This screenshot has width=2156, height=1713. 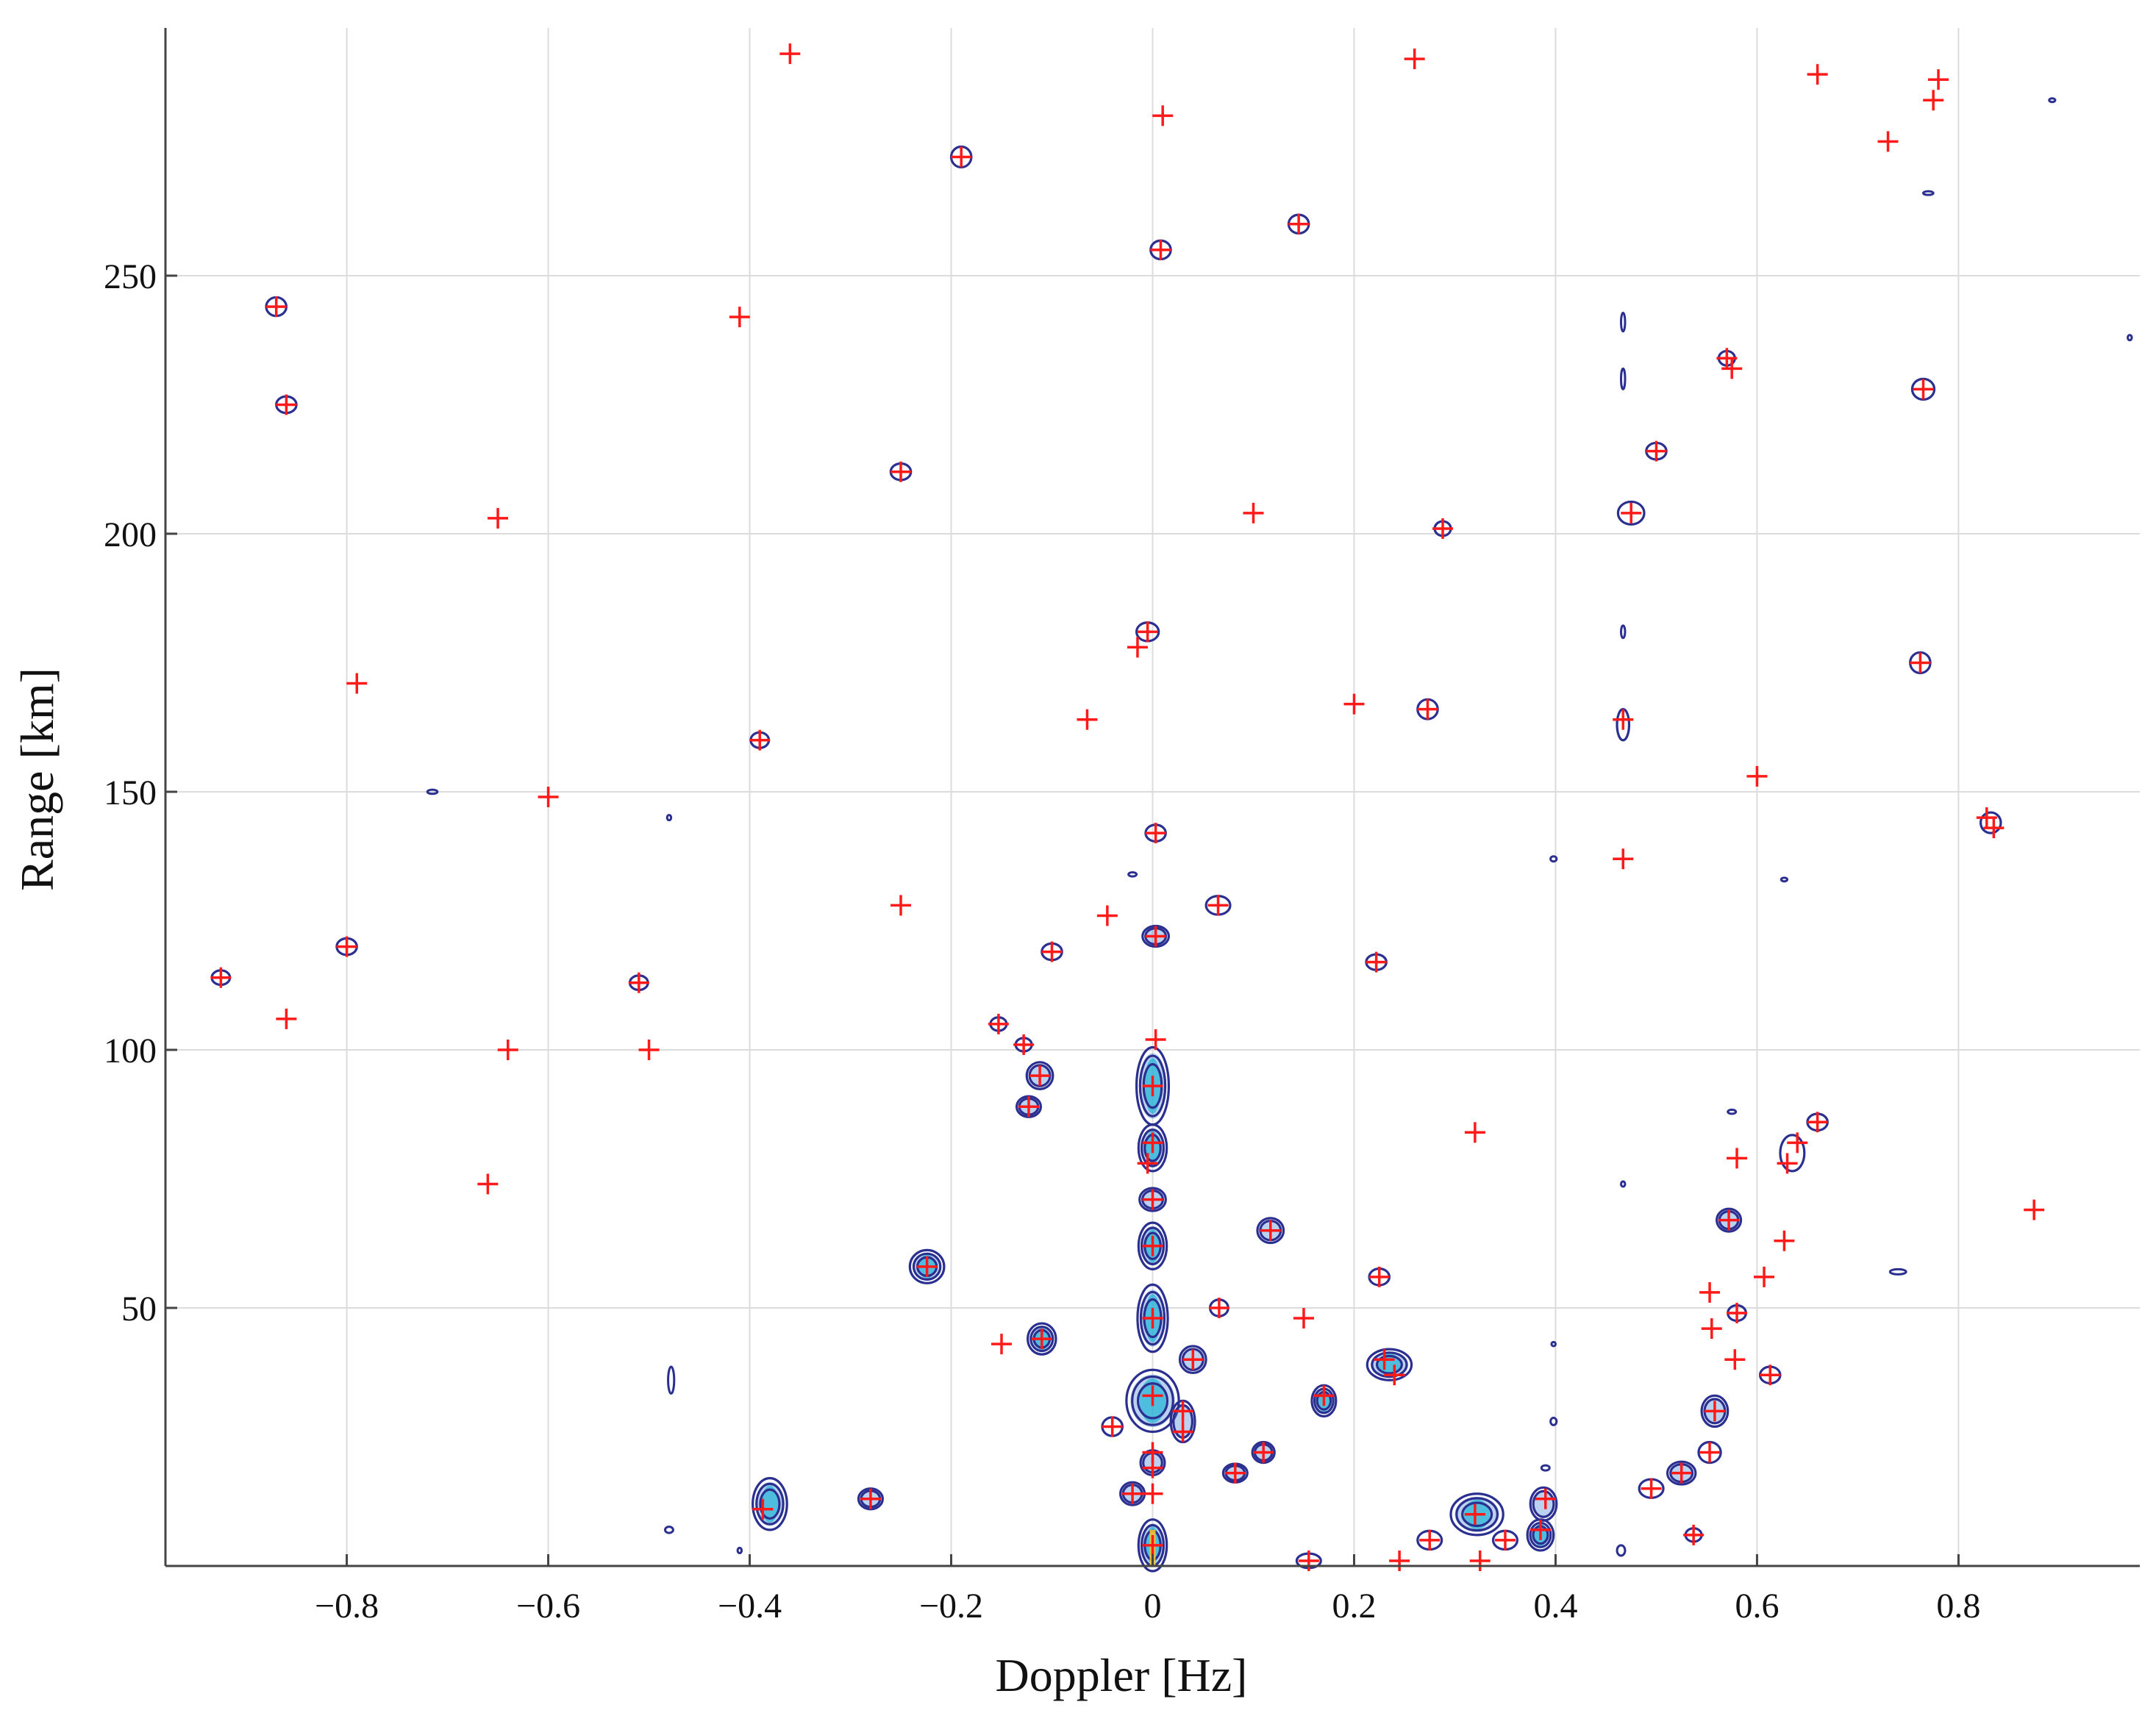 I want to click on x-tick-label: −0.2, so click(x=951, y=1606).